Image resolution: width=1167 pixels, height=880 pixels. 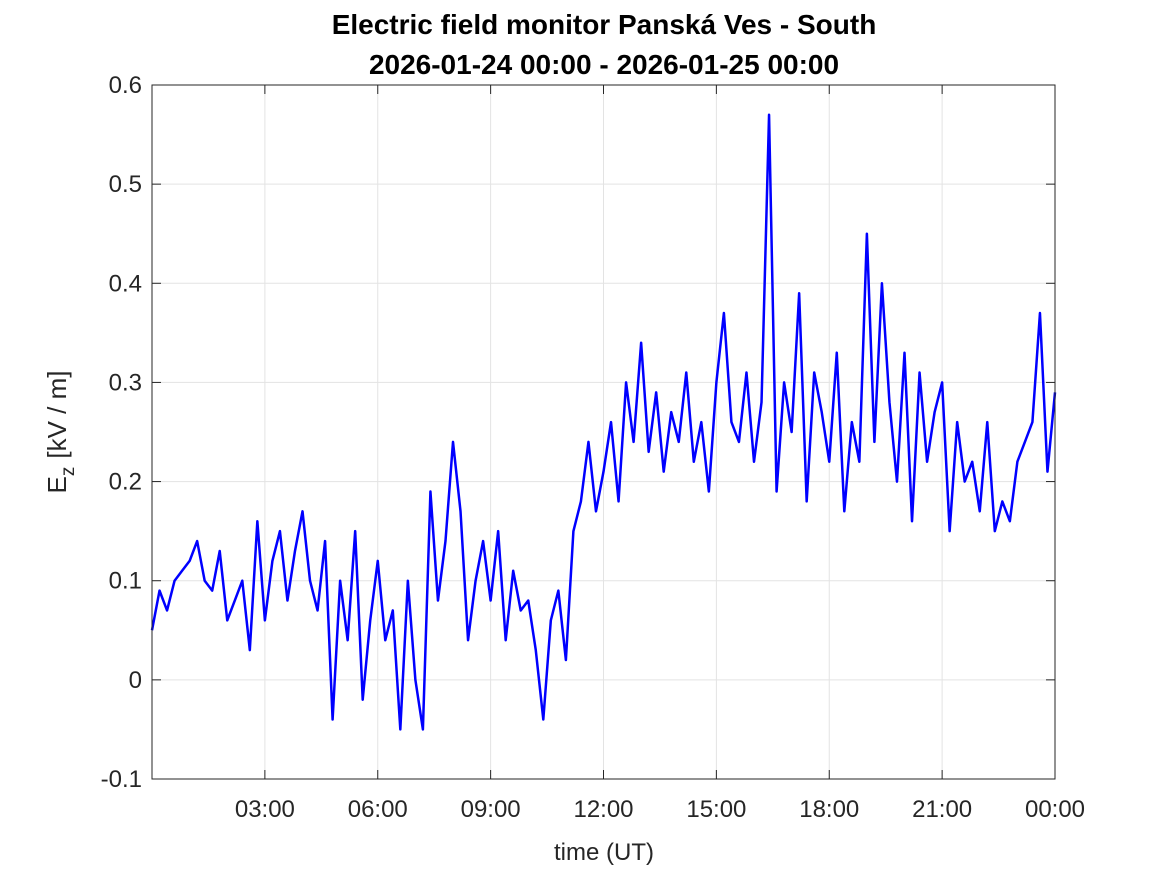 What do you see at coordinates (125, 283) in the screenshot?
I see `y-tick-label: 0.4` at bounding box center [125, 283].